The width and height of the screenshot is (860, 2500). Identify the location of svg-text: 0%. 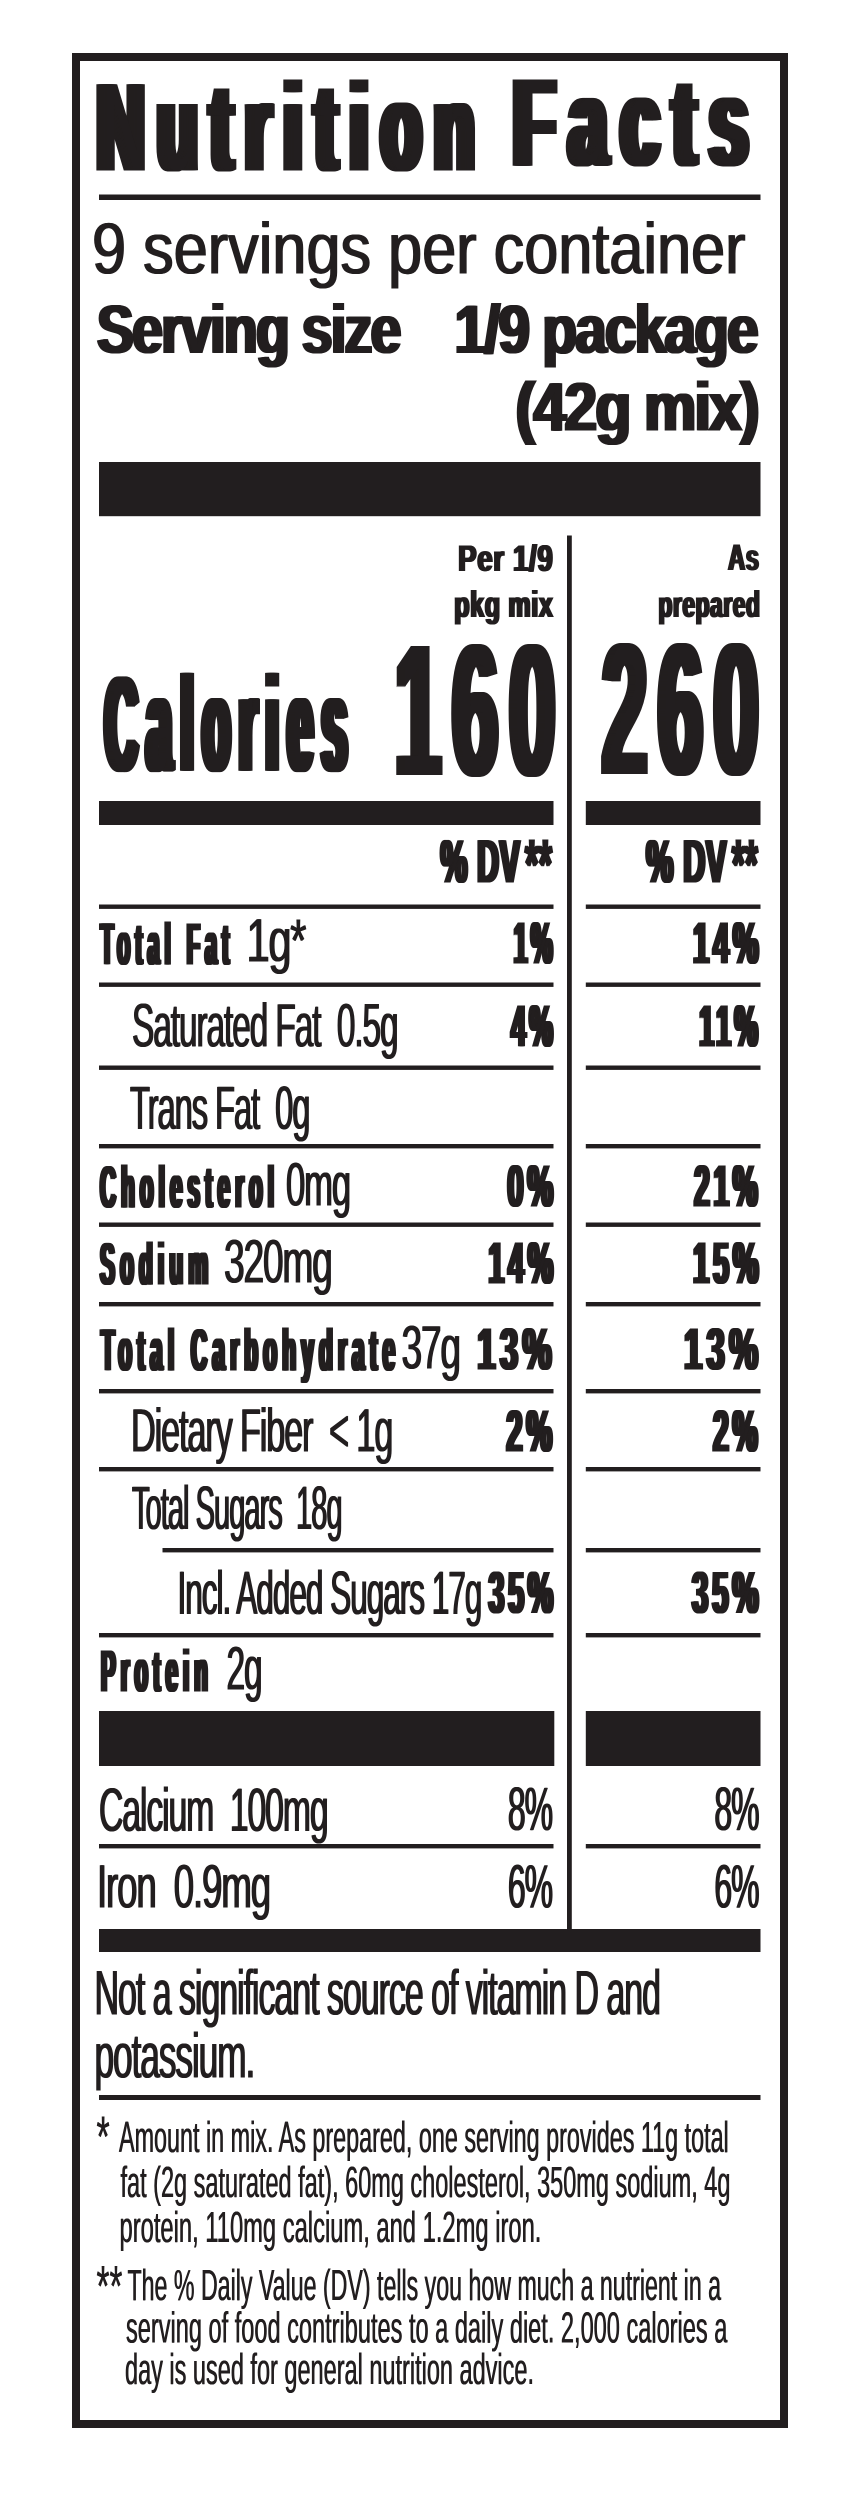
(531, 1186).